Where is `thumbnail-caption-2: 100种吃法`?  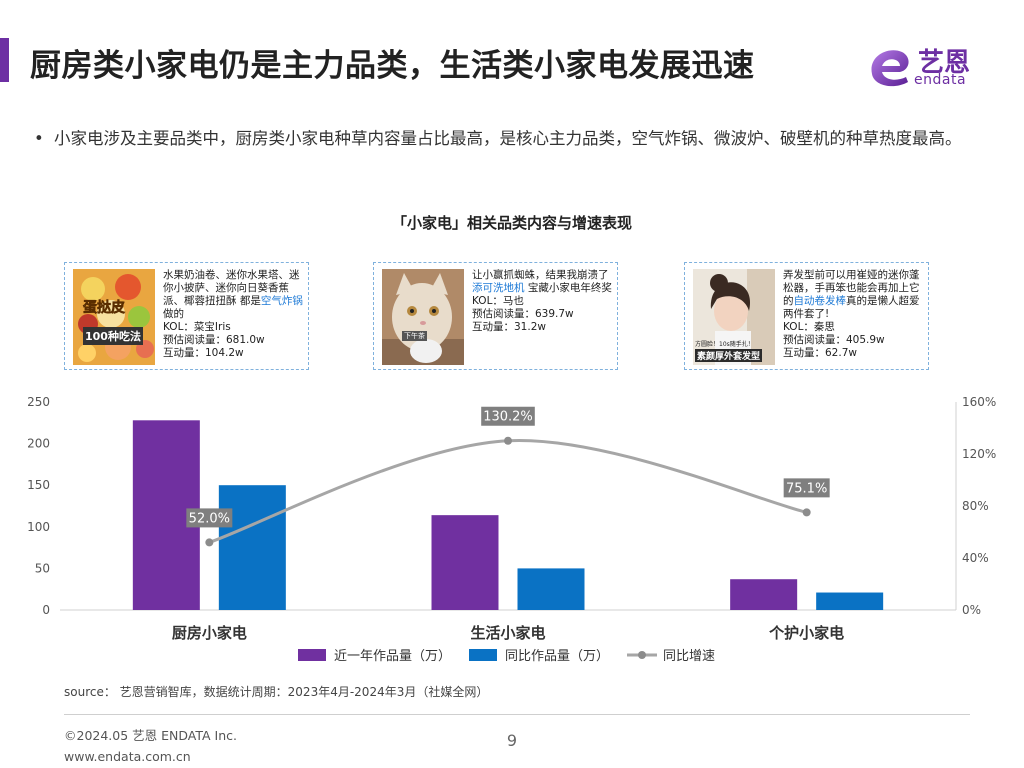
thumbnail-caption-2: 100种吃法 is located at coordinates (113, 336).